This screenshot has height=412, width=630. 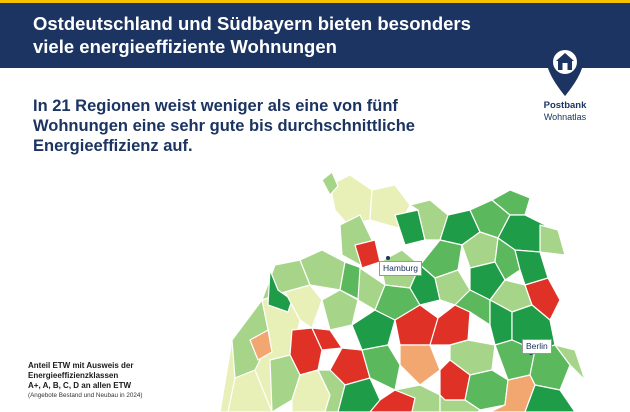 I want to click on postbank-logo: Postbank Wohnatlas, so click(x=565, y=87).